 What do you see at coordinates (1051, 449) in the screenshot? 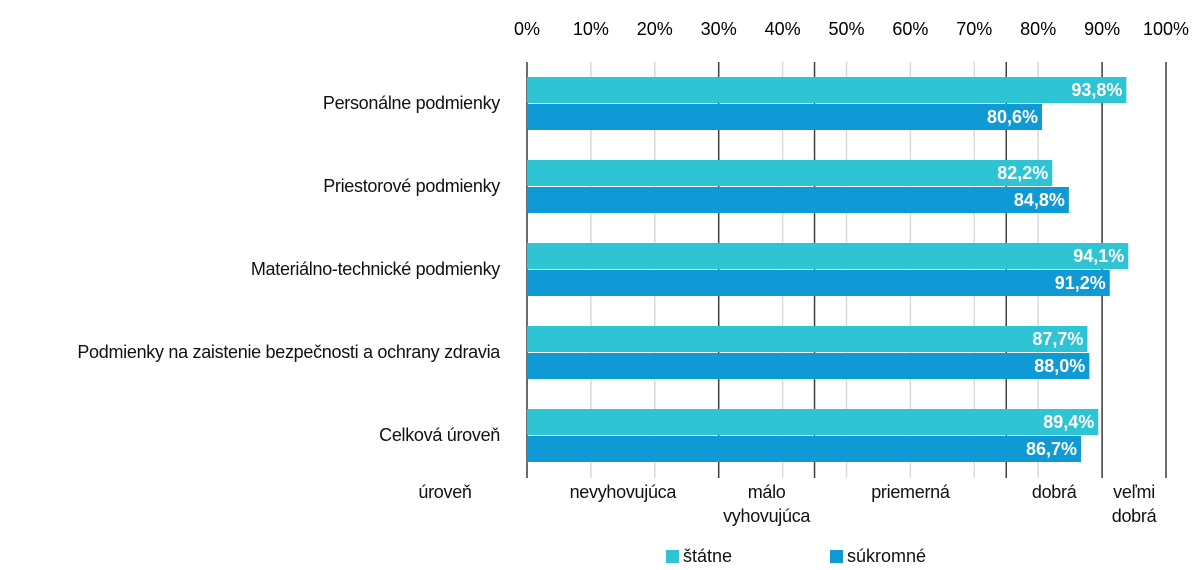
I see `value-label: 86,7%` at bounding box center [1051, 449].